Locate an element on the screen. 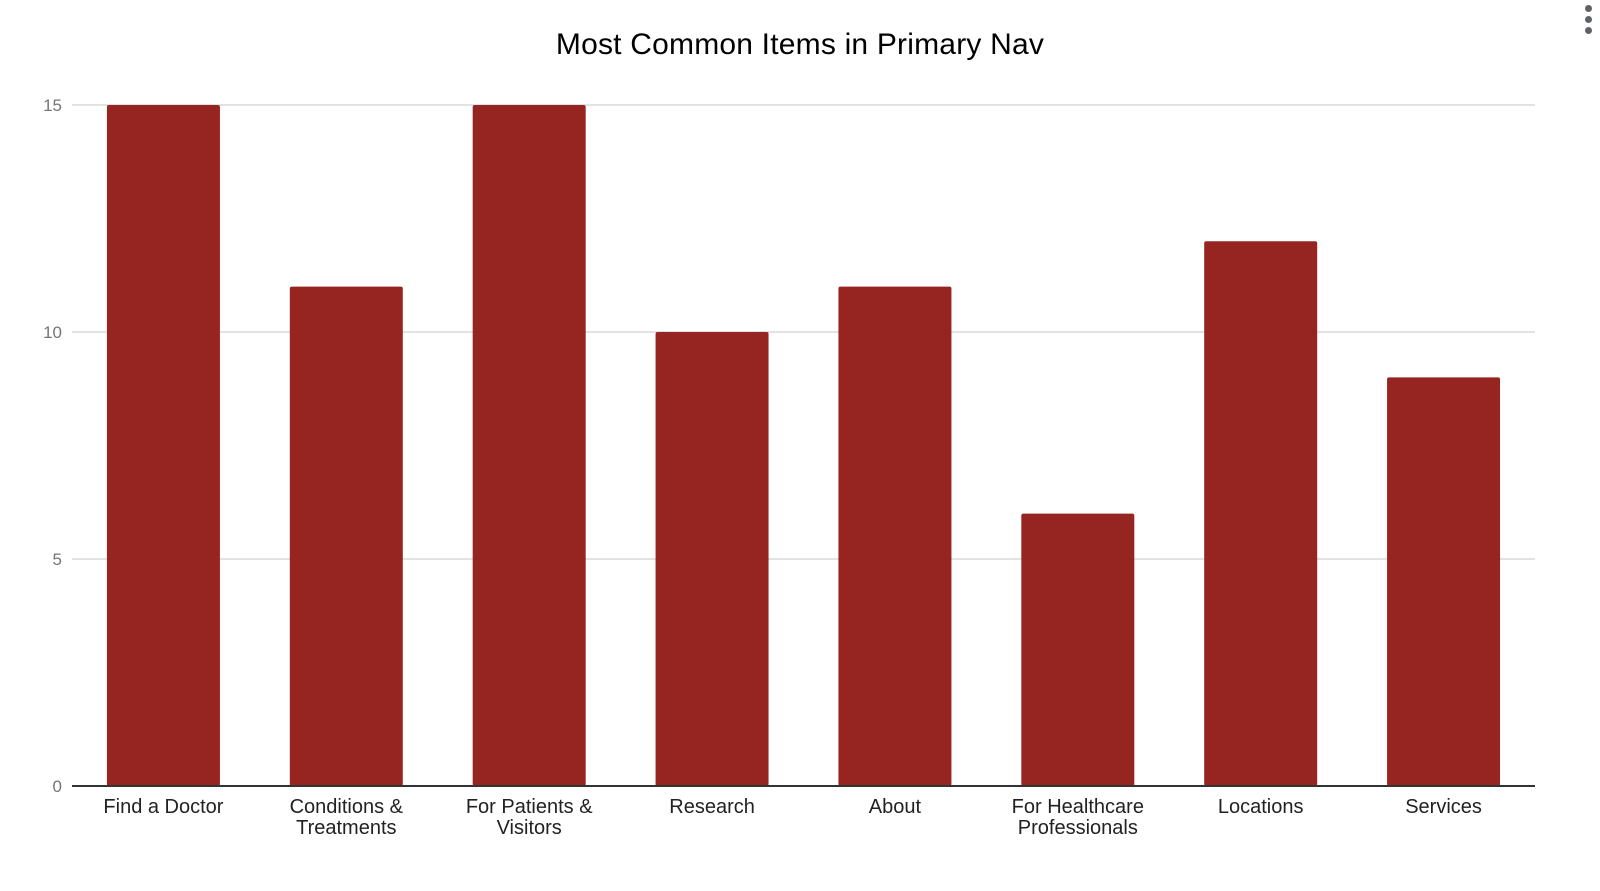 The height and width of the screenshot is (891, 1600). x-tick-label: Find a Doctor is located at coordinates (163, 807).